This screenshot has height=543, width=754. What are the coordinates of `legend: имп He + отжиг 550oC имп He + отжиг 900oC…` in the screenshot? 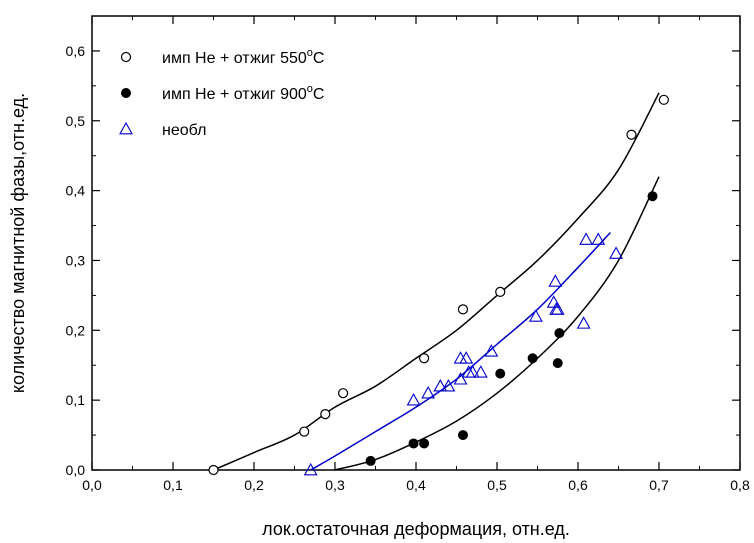 It's located at (221, 93).